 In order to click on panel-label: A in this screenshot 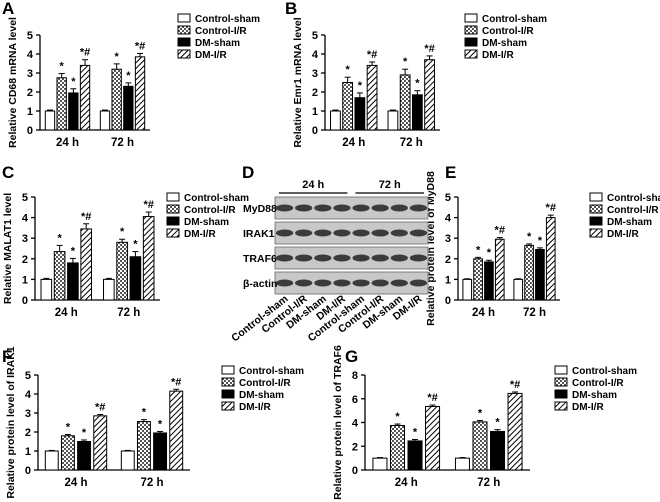, I will do `click(8, 9)`.